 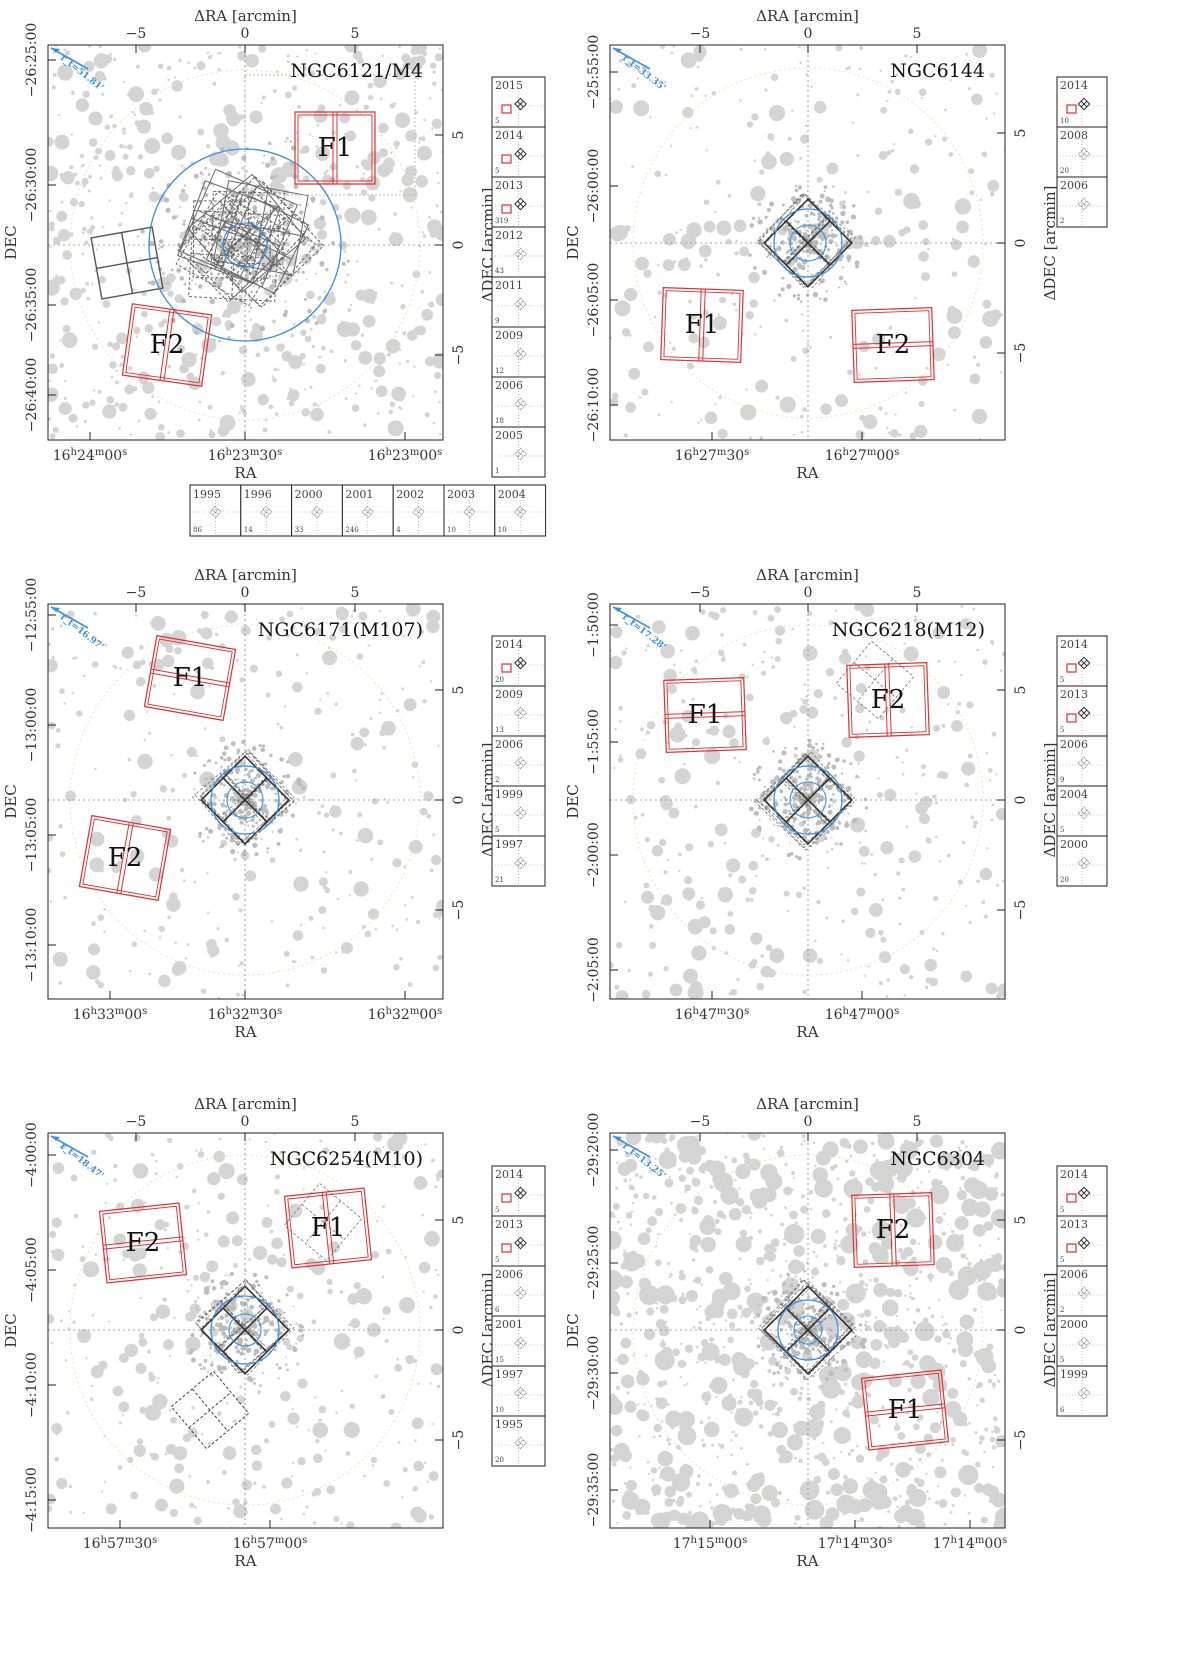 I want to click on epoch-year: 2012, so click(x=509, y=235).